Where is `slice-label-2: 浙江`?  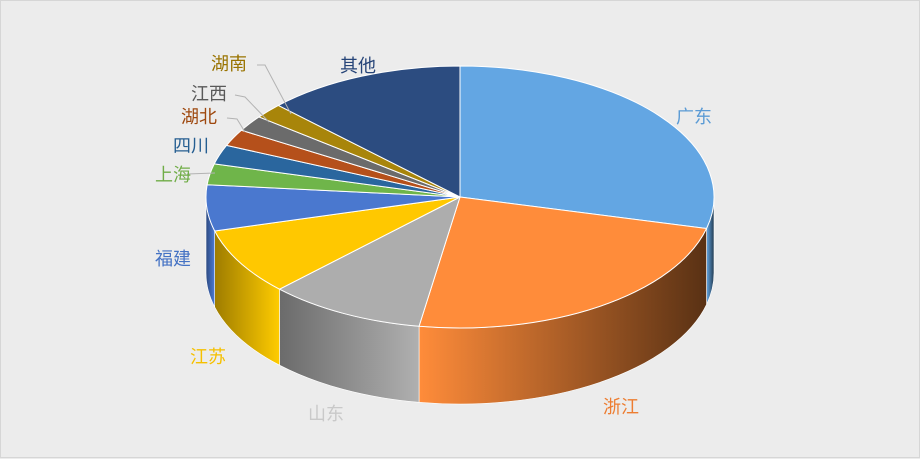
slice-label-2: 浙江 is located at coordinates (621, 407).